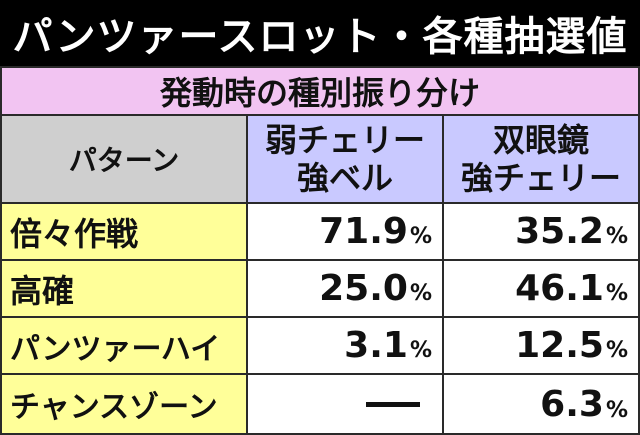 This screenshot has height=435, width=640. I want to click on table-cell: 25.0%, so click(345, 288).